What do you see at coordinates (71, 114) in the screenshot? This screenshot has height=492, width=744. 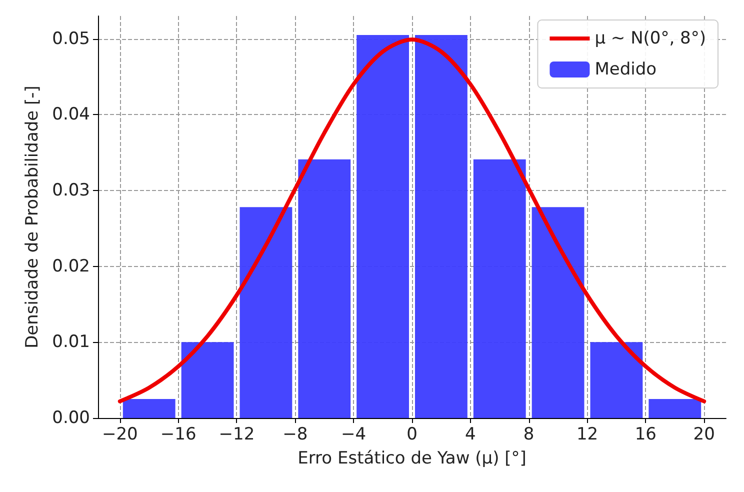 I see `y-tick-label: 0.04` at bounding box center [71, 114].